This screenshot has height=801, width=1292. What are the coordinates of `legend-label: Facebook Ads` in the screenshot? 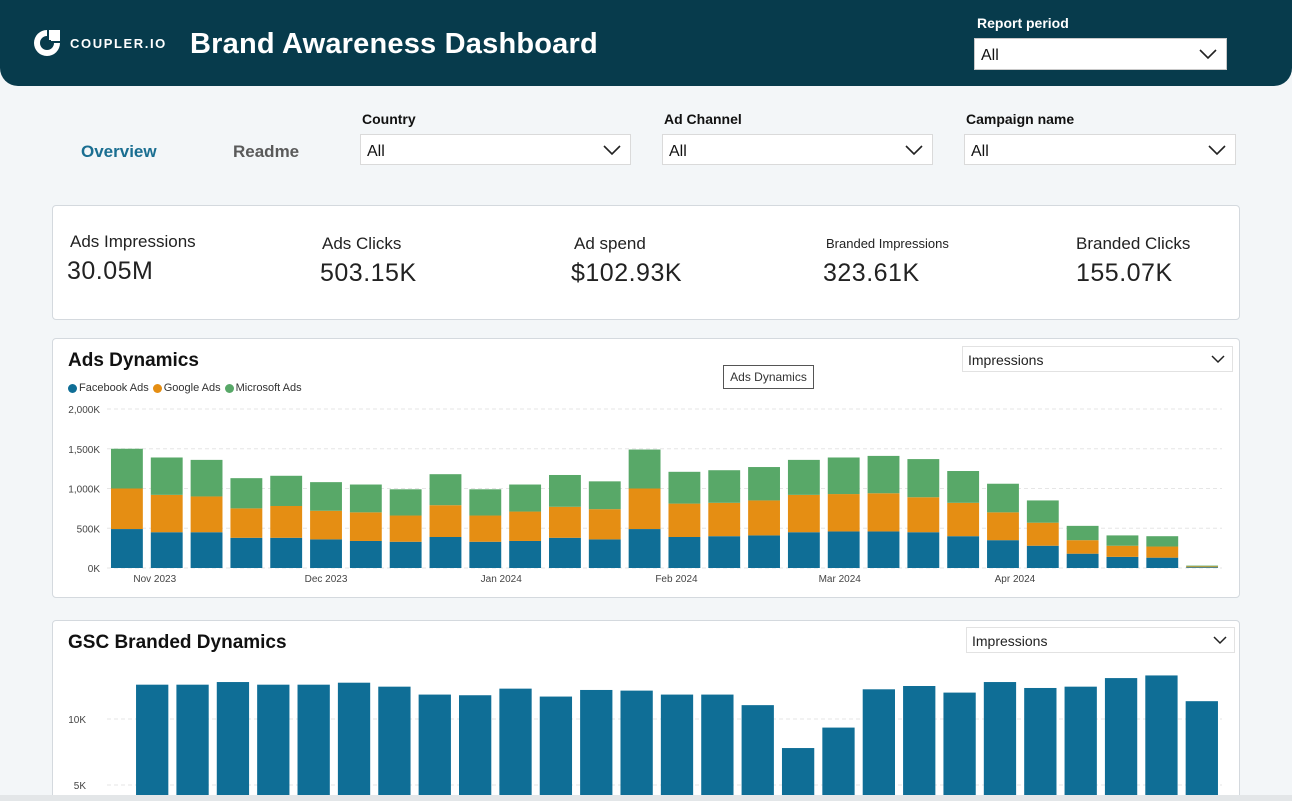 It's located at (114, 388).